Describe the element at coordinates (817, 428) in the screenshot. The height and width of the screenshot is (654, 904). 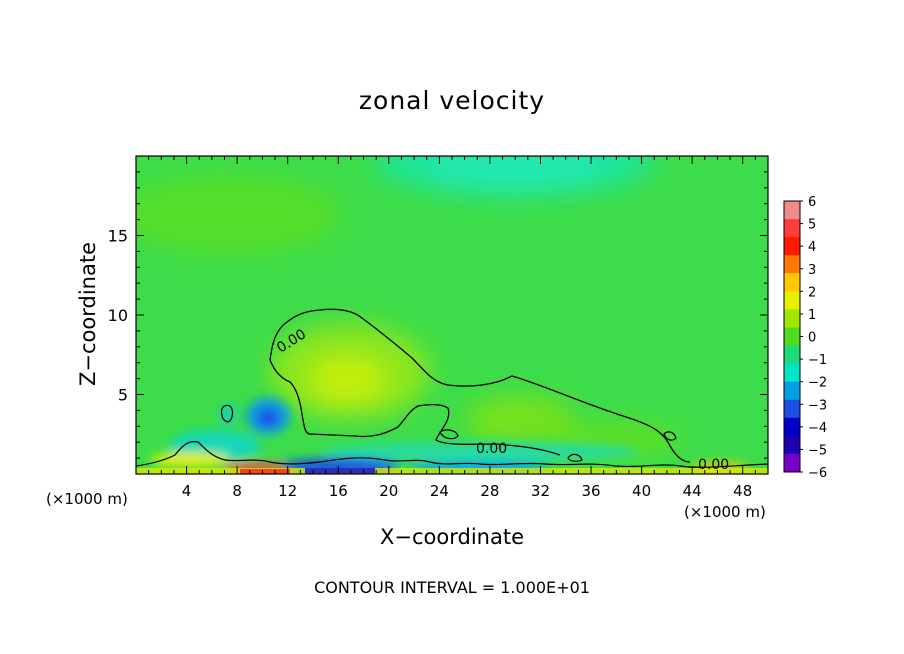
I see `colorbar-label: −4` at that location.